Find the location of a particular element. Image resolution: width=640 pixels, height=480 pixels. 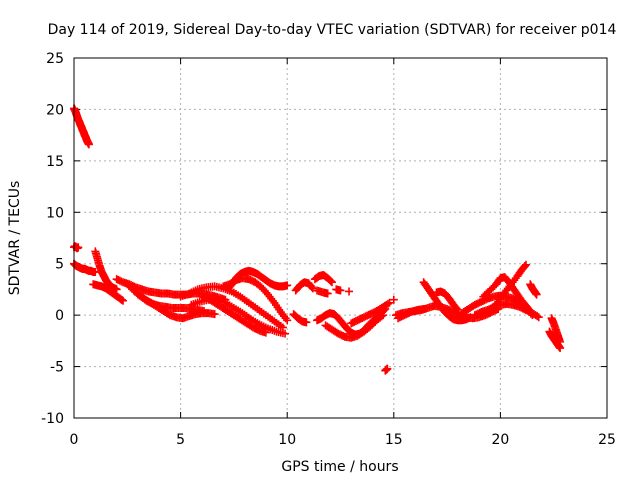

y-tick-label: 15 is located at coordinates (55, 162).